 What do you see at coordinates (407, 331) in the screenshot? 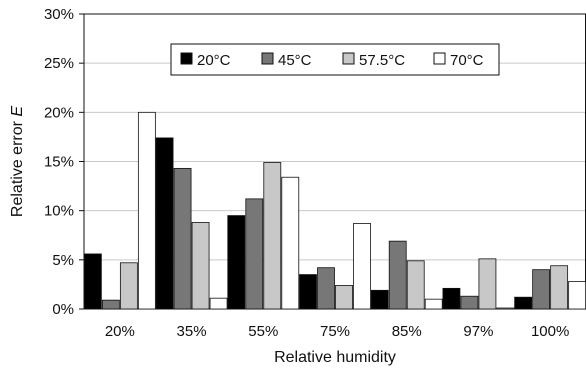
I see `x-tick-label: 85%` at bounding box center [407, 331].